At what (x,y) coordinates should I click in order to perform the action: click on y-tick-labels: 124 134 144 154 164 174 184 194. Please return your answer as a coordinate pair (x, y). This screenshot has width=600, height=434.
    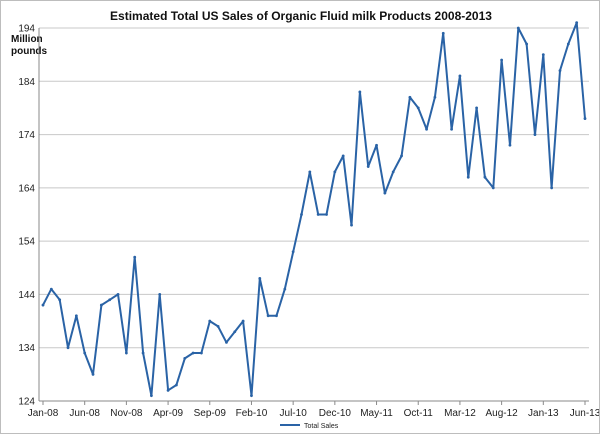
    Looking at the image, I should click on (26, 216).